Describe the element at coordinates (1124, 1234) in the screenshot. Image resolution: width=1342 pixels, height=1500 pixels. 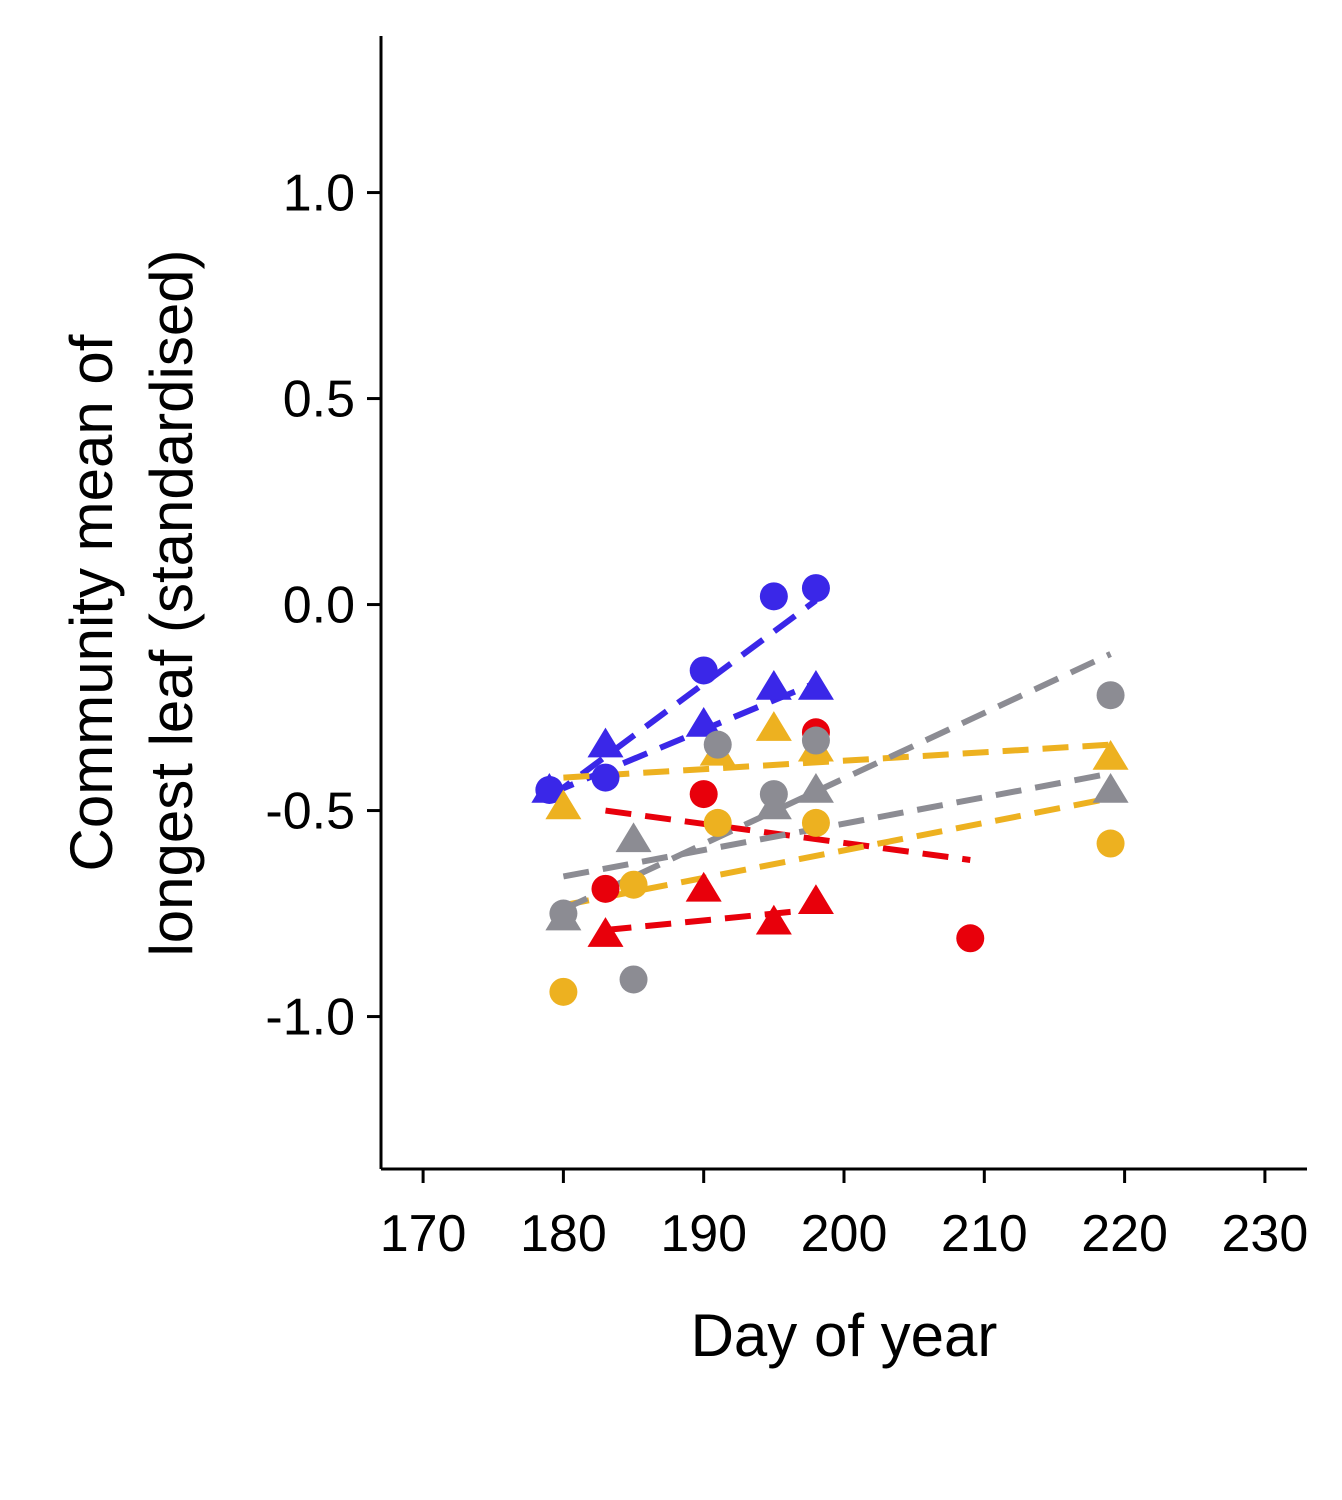
I see `x-tick-label: 220` at that location.